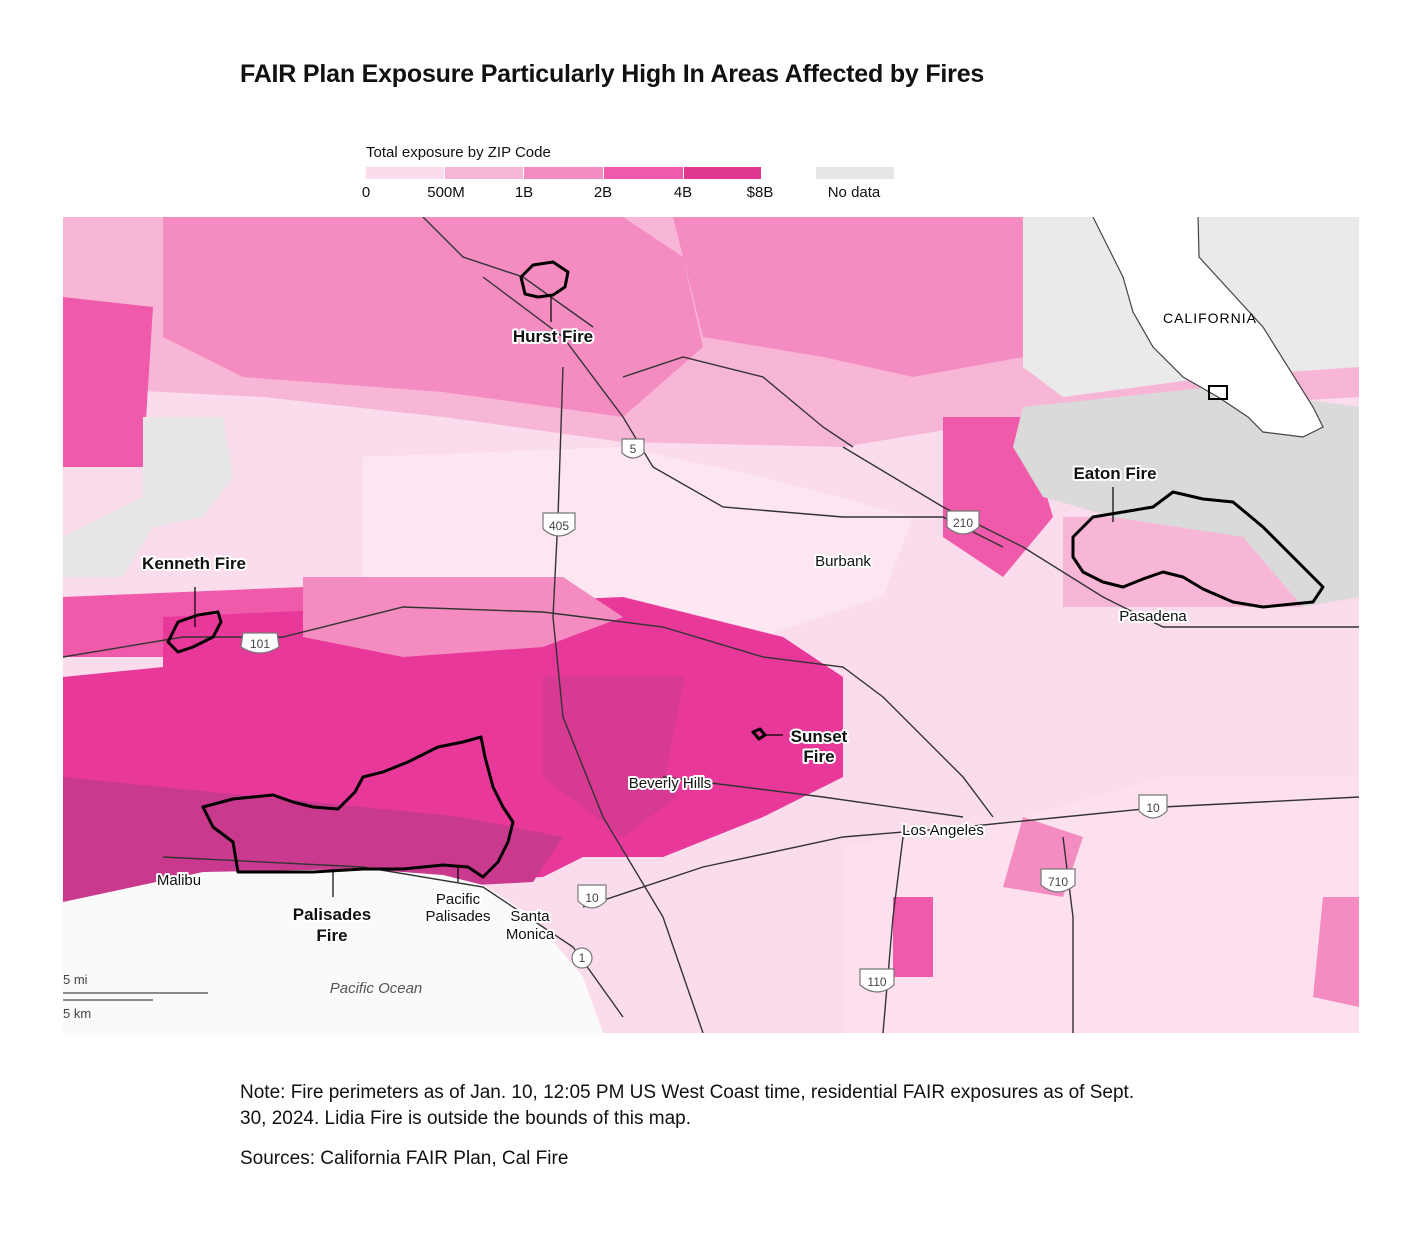 This screenshot has height=1238, width=1420. Describe the element at coordinates (1068, 934) in the screenshot. I see `road-i710` at that location.